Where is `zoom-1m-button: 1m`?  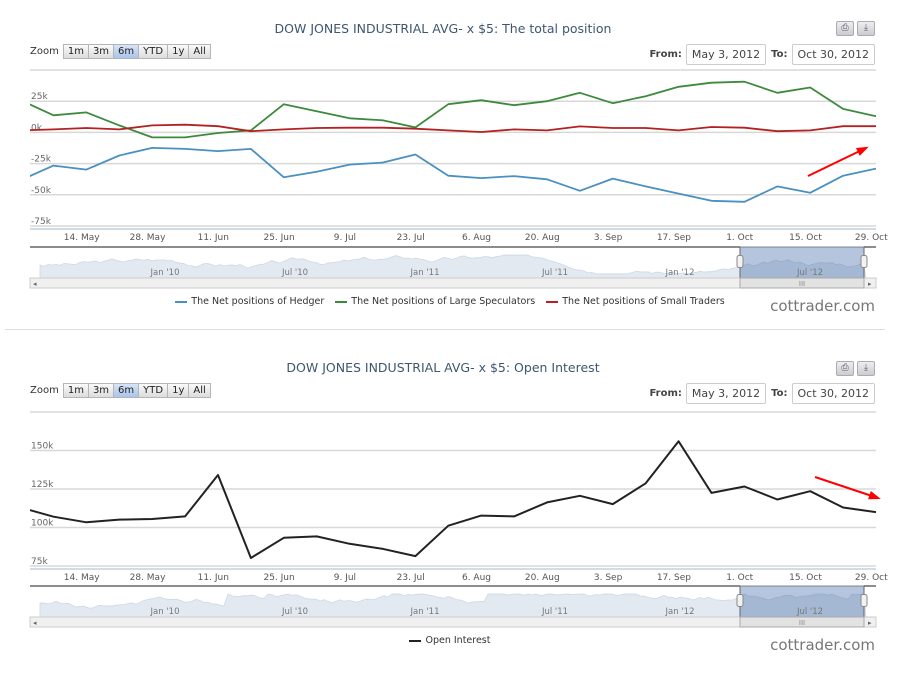 zoom-1m-button: 1m is located at coordinates (75, 51).